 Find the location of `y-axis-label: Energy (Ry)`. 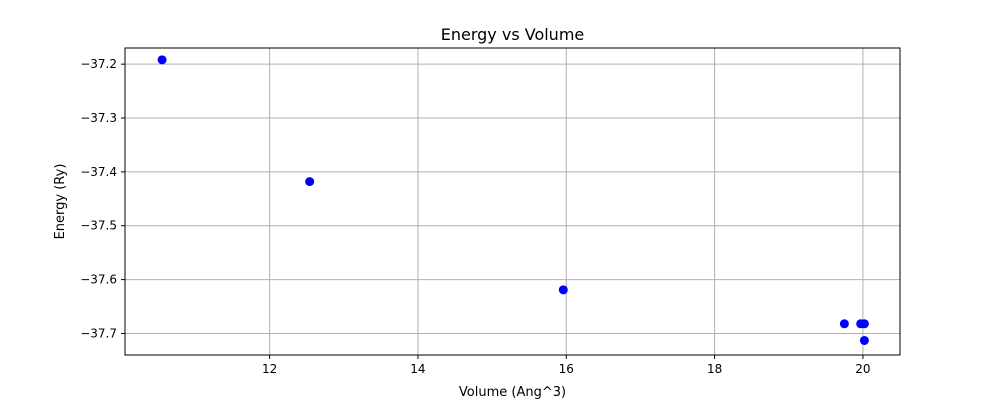

y-axis-label: Energy (Ry) is located at coordinates (60, 202).